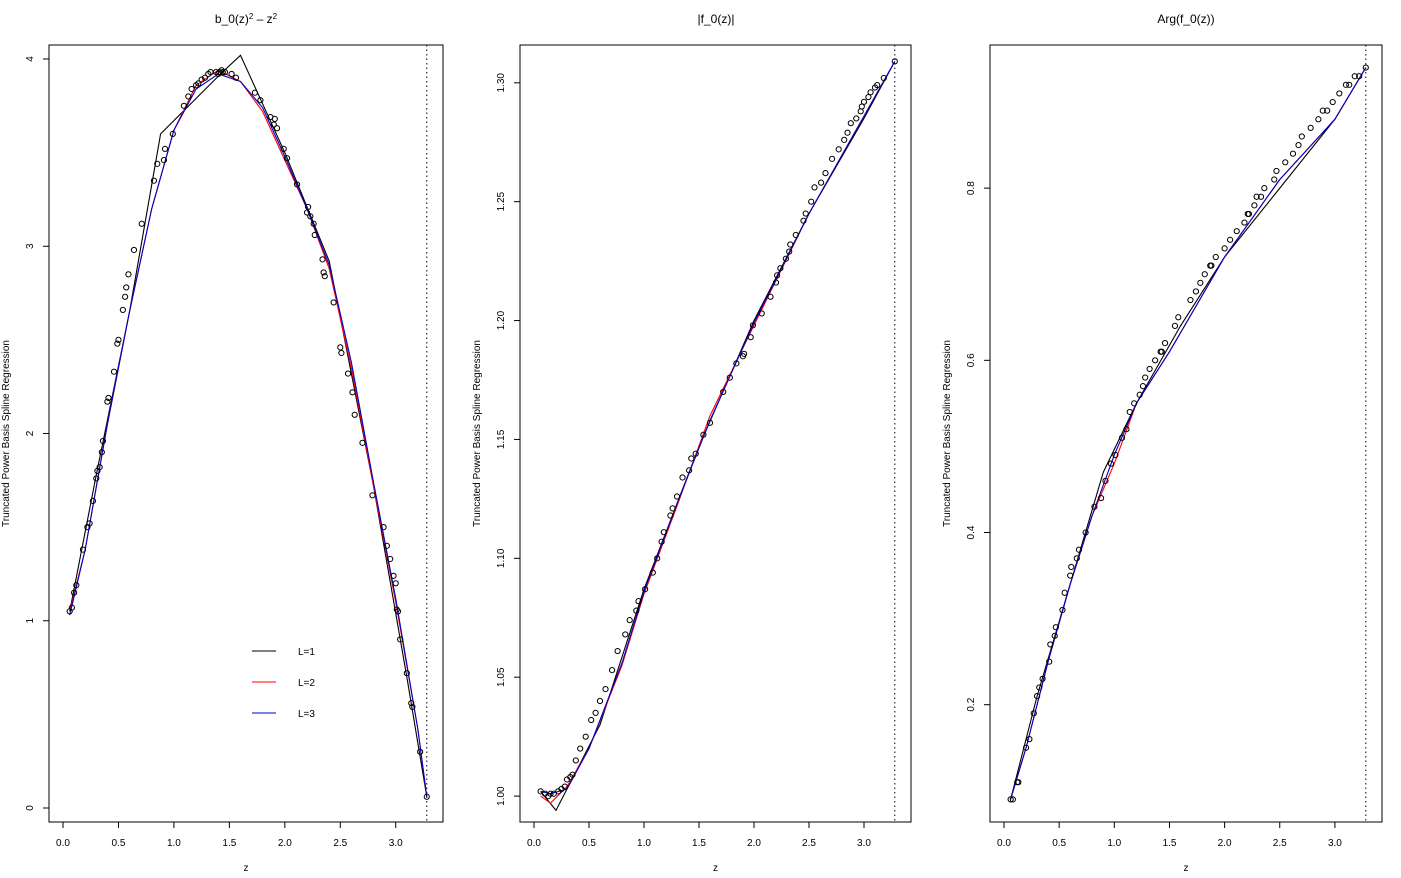  I want to click on y-axis-label: Truncated Power Basis Spline Regression, so click(6, 433).